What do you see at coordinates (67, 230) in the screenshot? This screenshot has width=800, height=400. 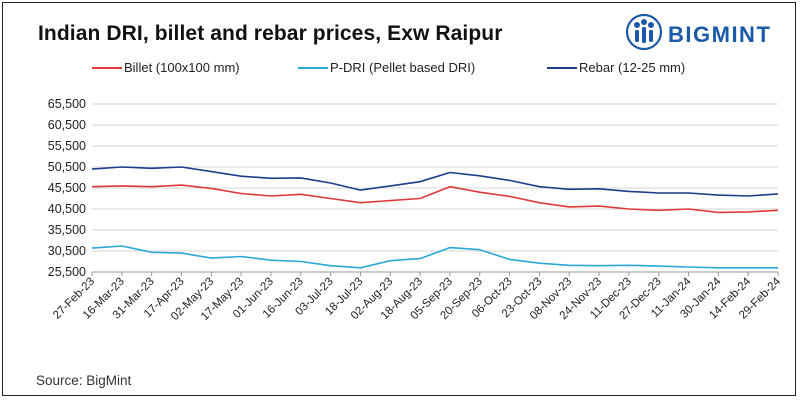 I see `y-tick-label: 35,500` at bounding box center [67, 230].